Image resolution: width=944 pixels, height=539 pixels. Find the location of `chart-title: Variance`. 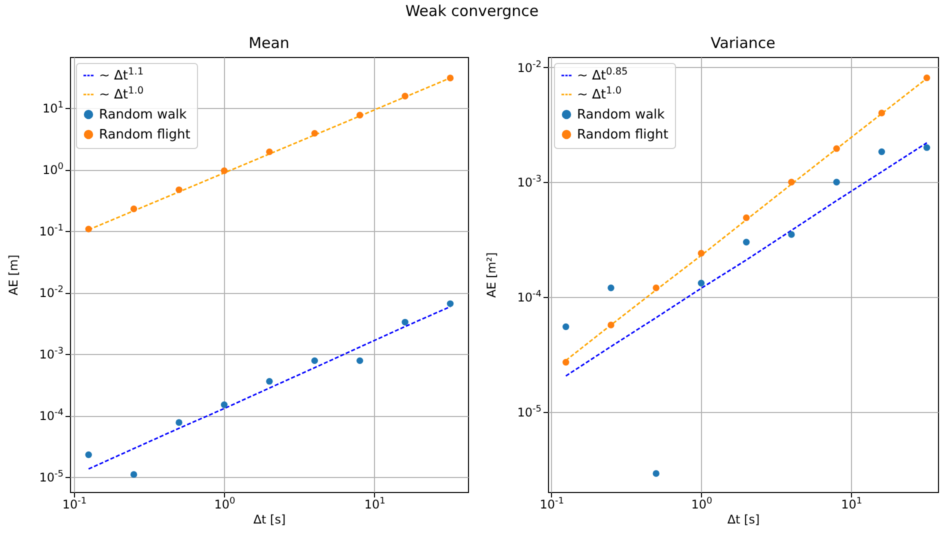

chart-title: Variance is located at coordinates (743, 43).